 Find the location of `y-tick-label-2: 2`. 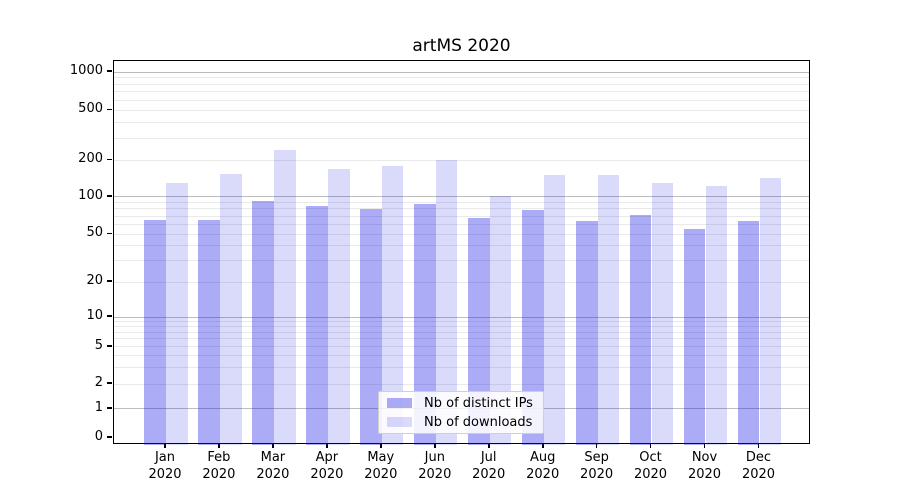

y-tick-label-2: 2 is located at coordinates (98, 382).